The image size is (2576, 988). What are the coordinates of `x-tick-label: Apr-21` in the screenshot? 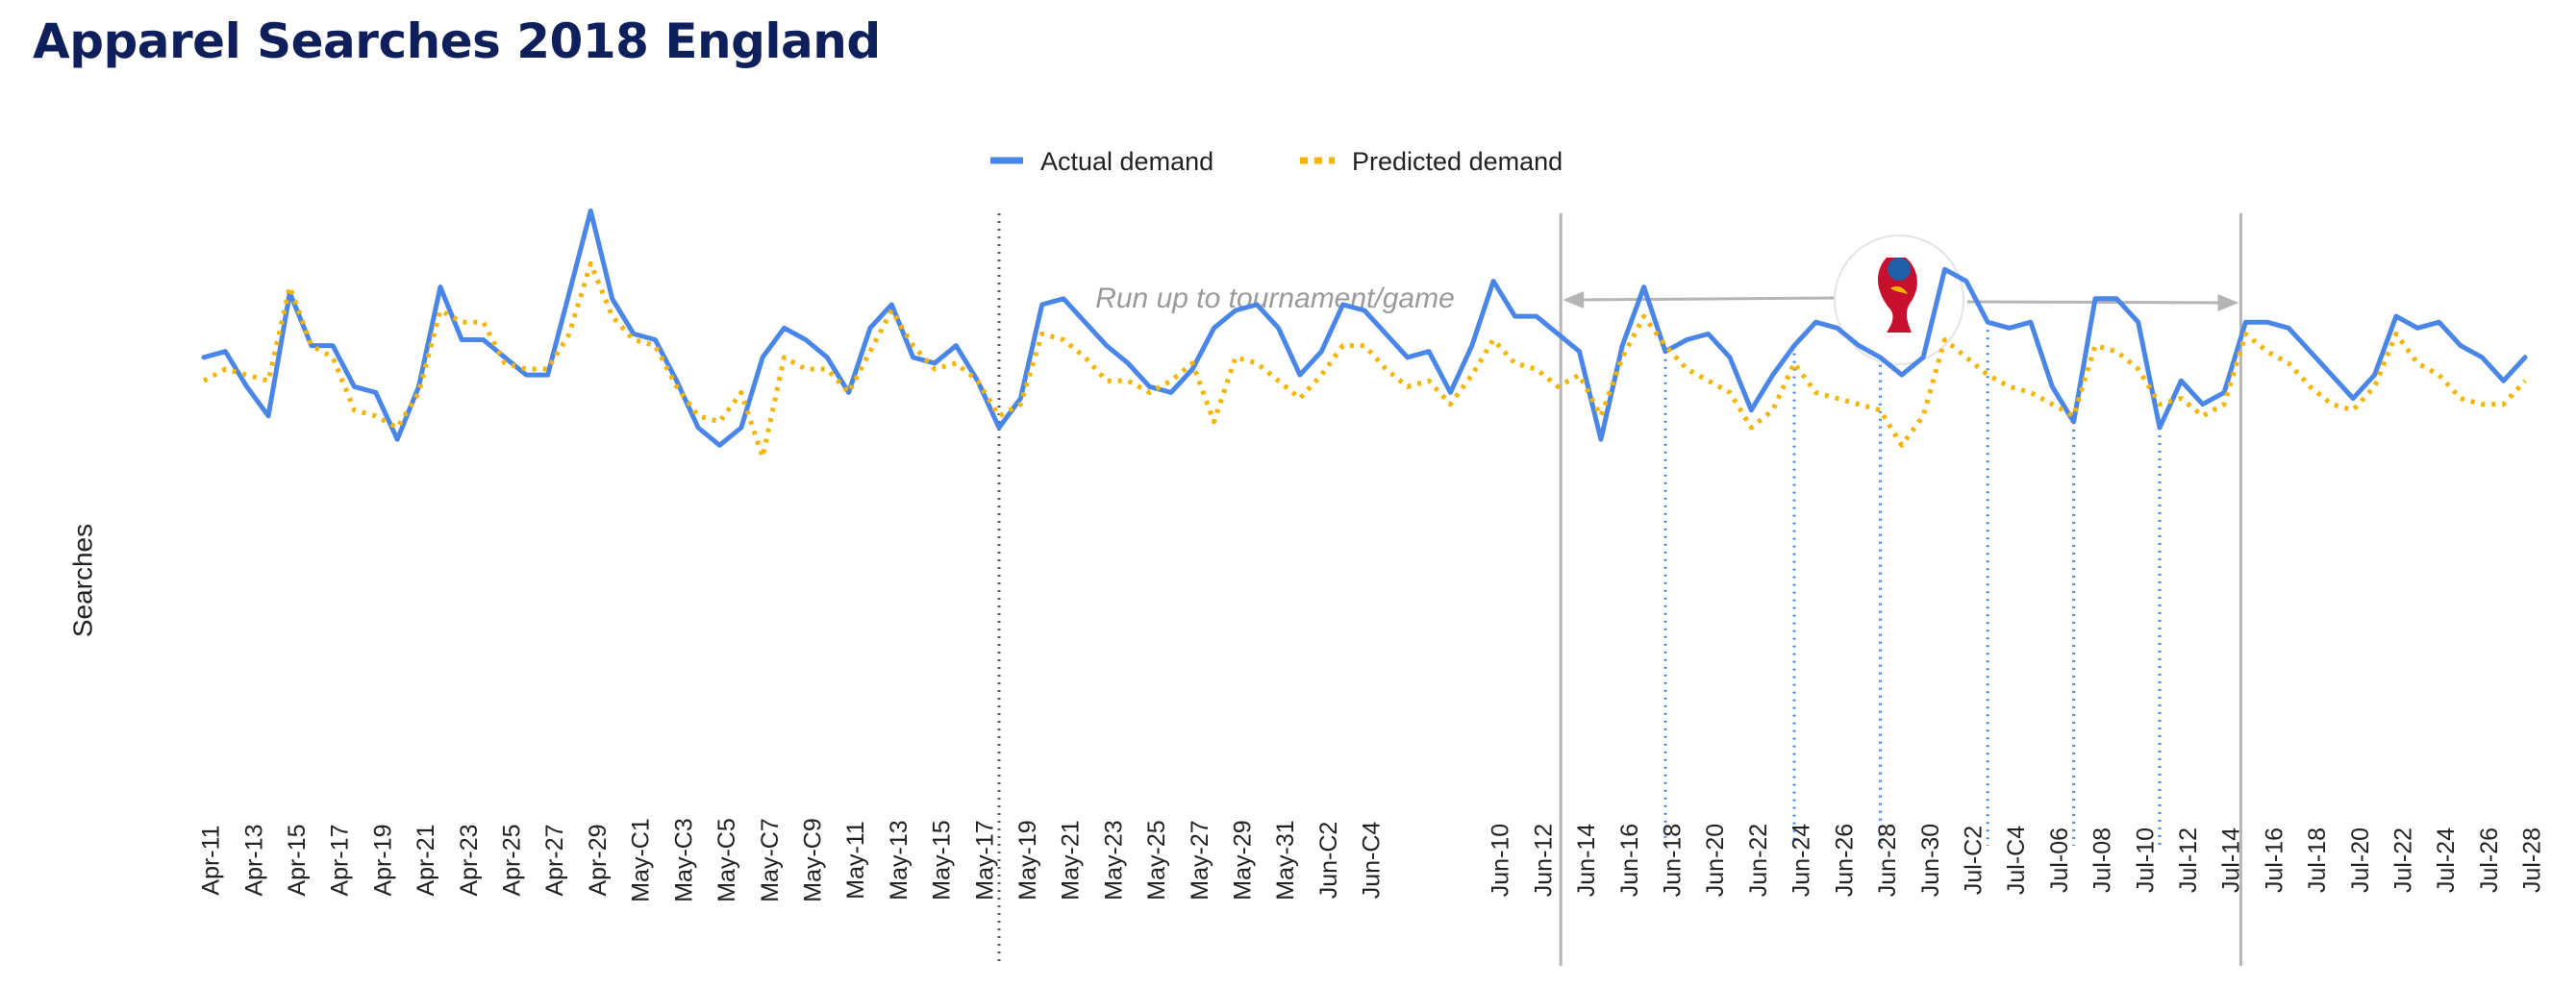 It's located at (426, 860).